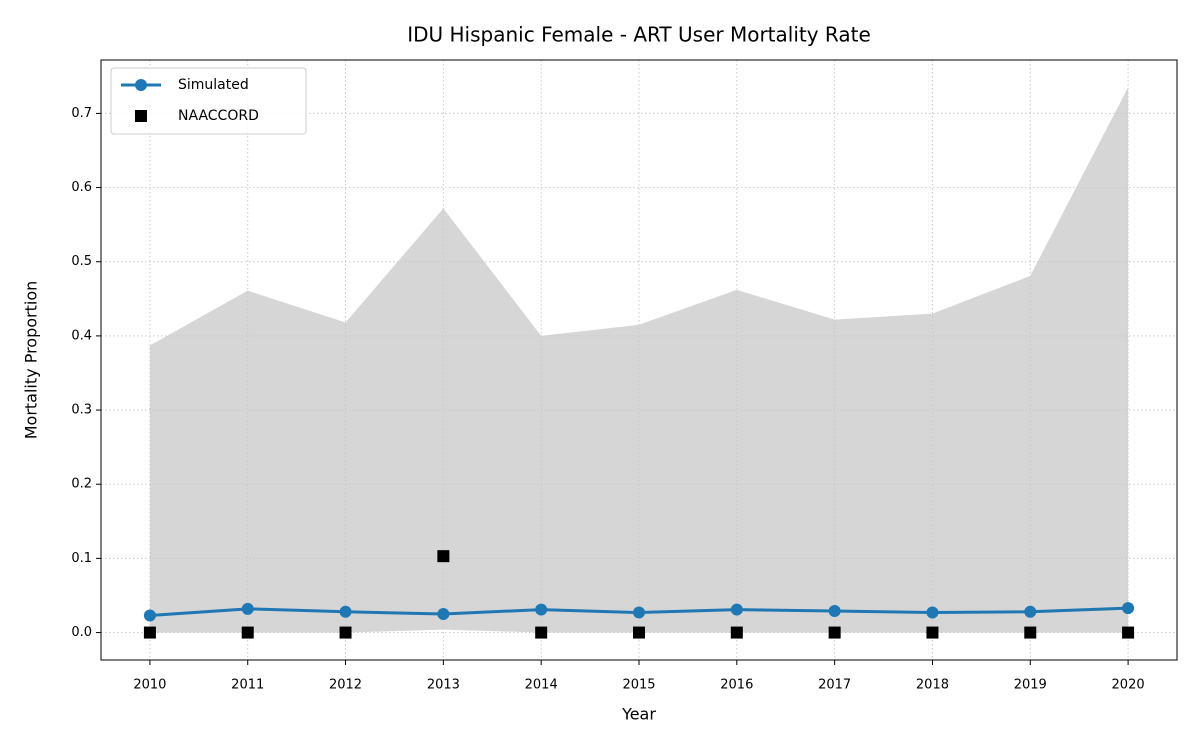 Image resolution: width=1200 pixels, height=750 pixels. Describe the element at coordinates (443, 685) in the screenshot. I see `x-tick-label: 2013` at that location.